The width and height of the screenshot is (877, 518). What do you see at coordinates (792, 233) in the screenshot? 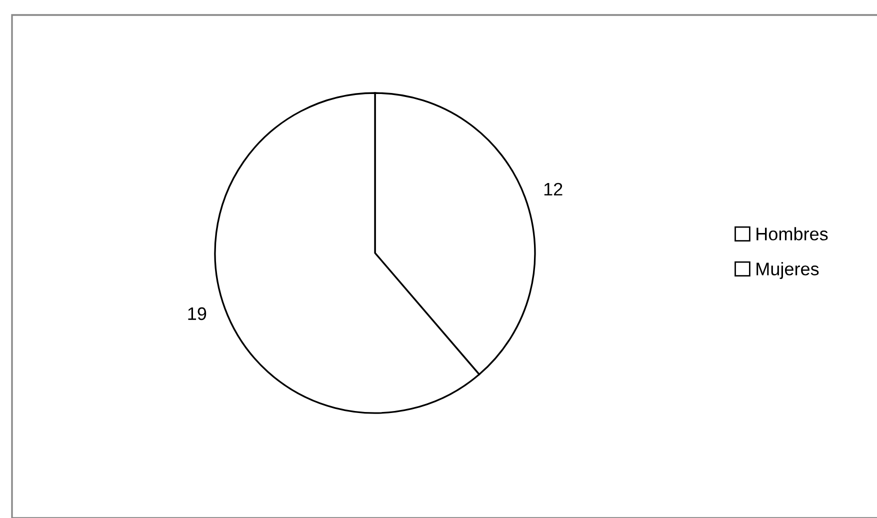
I see `legend-label: Hombres` at bounding box center [792, 233].